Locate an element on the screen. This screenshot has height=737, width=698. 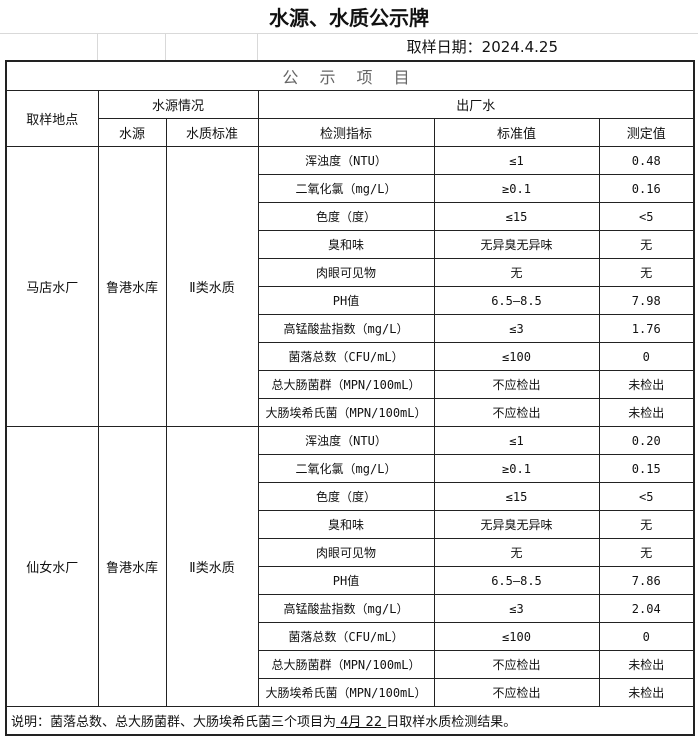
table-row: 高锰酸盐指数（mg/L） ≤3 1.76 is located at coordinates (350, 328).